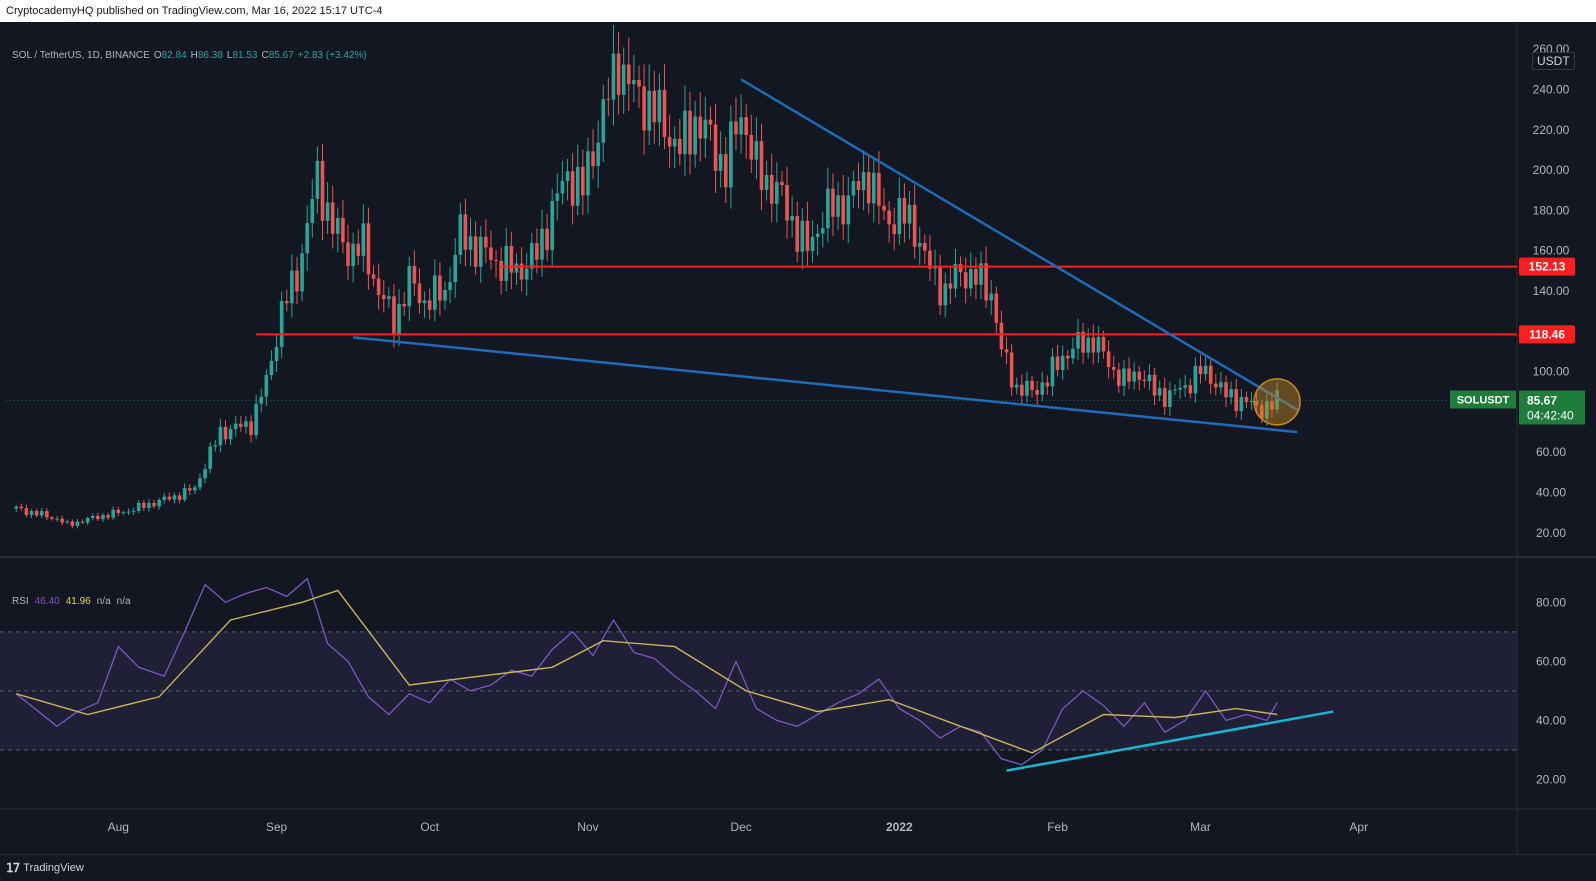 This screenshot has width=1596, height=881. What do you see at coordinates (45, 868) in the screenshot?
I see `tradingview-logo: 𝟣𝟩 TradingView` at bounding box center [45, 868].